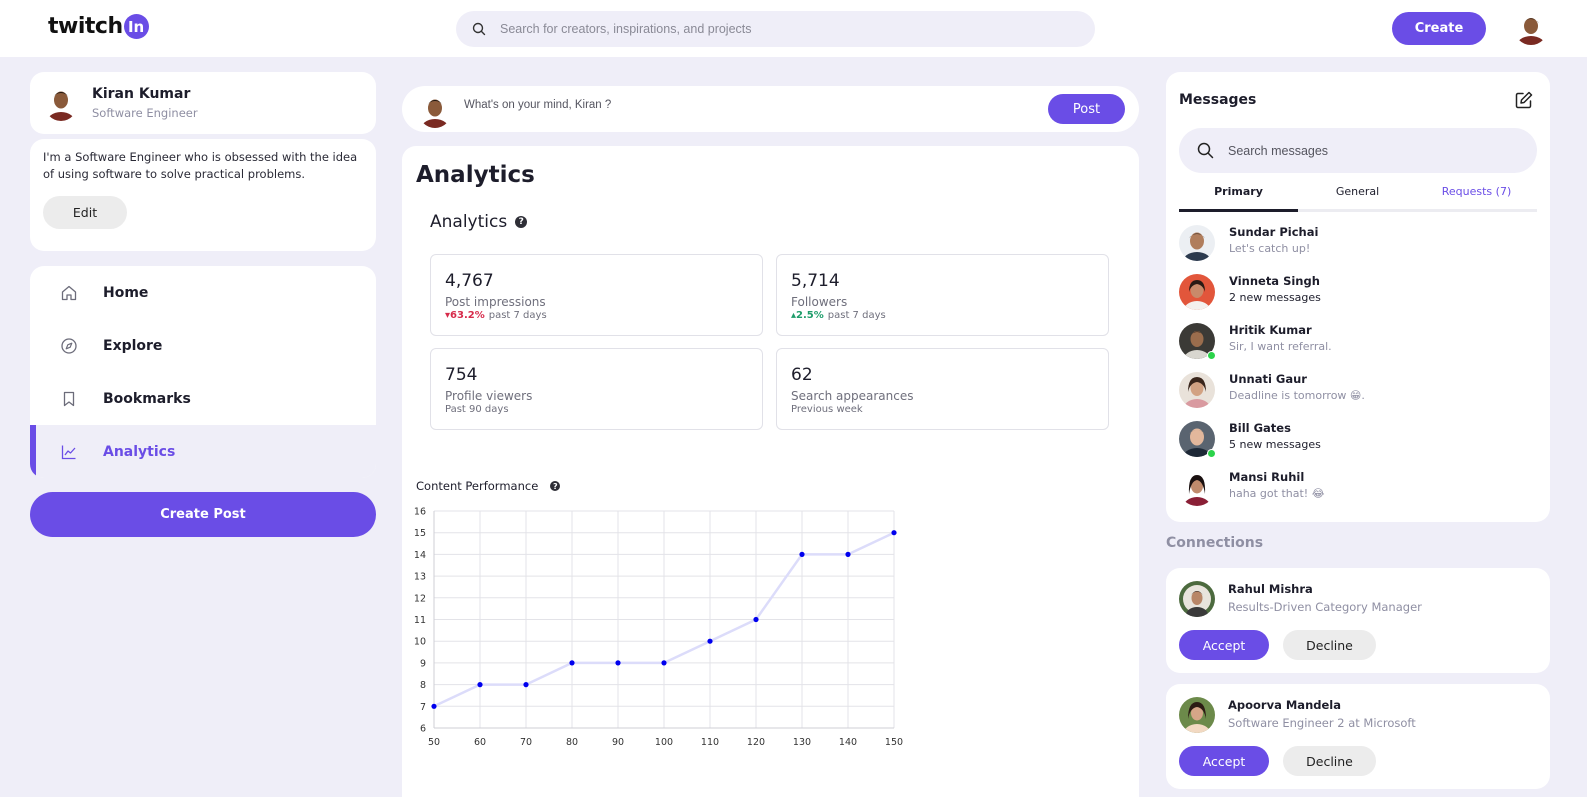  Describe the element at coordinates (1439, 28) in the screenshot. I see `create-button: Create` at that location.